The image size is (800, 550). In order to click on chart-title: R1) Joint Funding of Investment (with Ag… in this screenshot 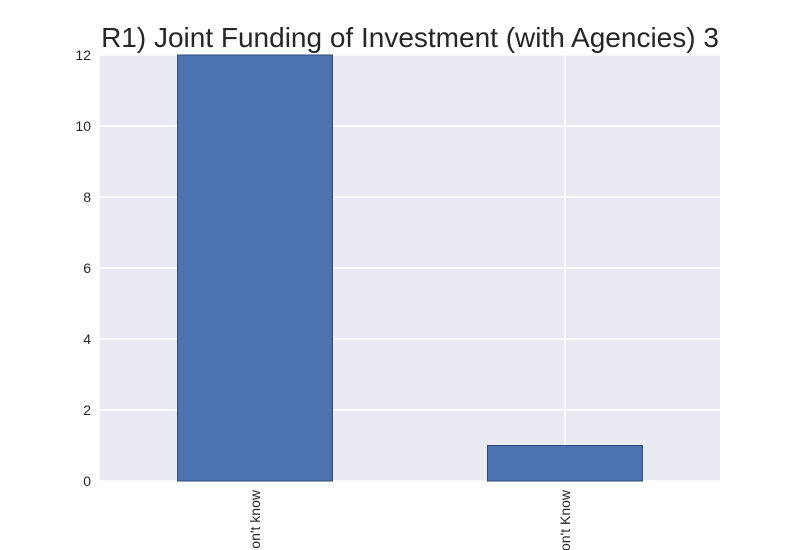, I will do `click(410, 37)`.